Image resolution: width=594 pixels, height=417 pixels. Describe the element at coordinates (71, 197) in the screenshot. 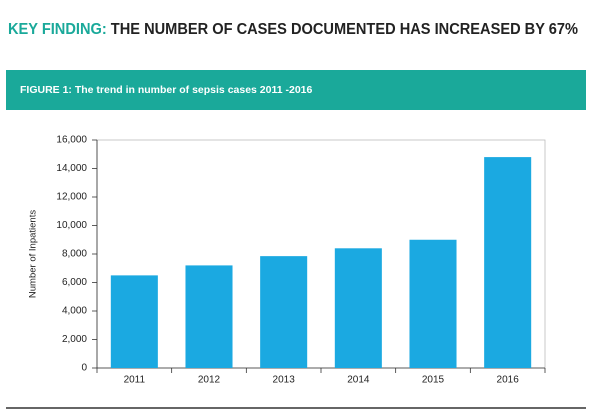

I see `y-tick-label: 12,000` at that location.